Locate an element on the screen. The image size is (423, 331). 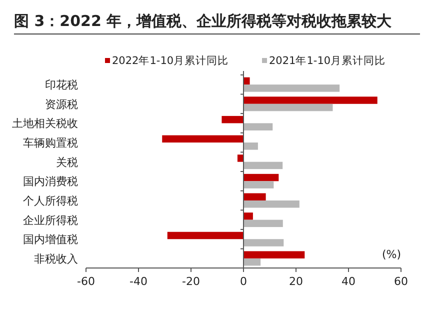
x-axis-title: (%) is located at coordinates (391, 254).